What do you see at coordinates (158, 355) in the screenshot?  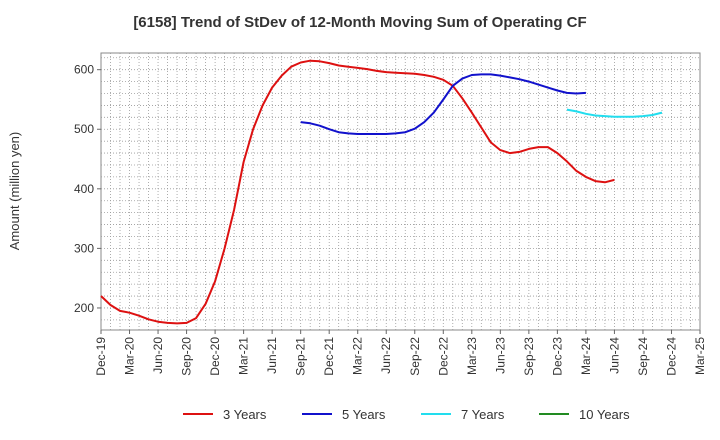 I see `x-tick-label: Jun-20` at bounding box center [158, 355].